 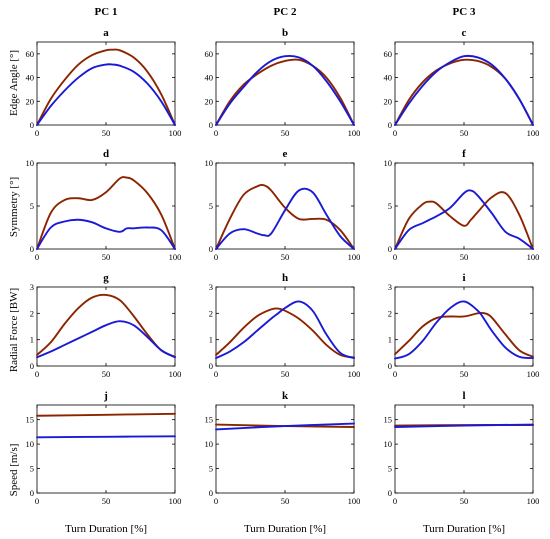 What do you see at coordinates (388, 54) in the screenshot?
I see `y-tick-label: 60` at bounding box center [388, 54].